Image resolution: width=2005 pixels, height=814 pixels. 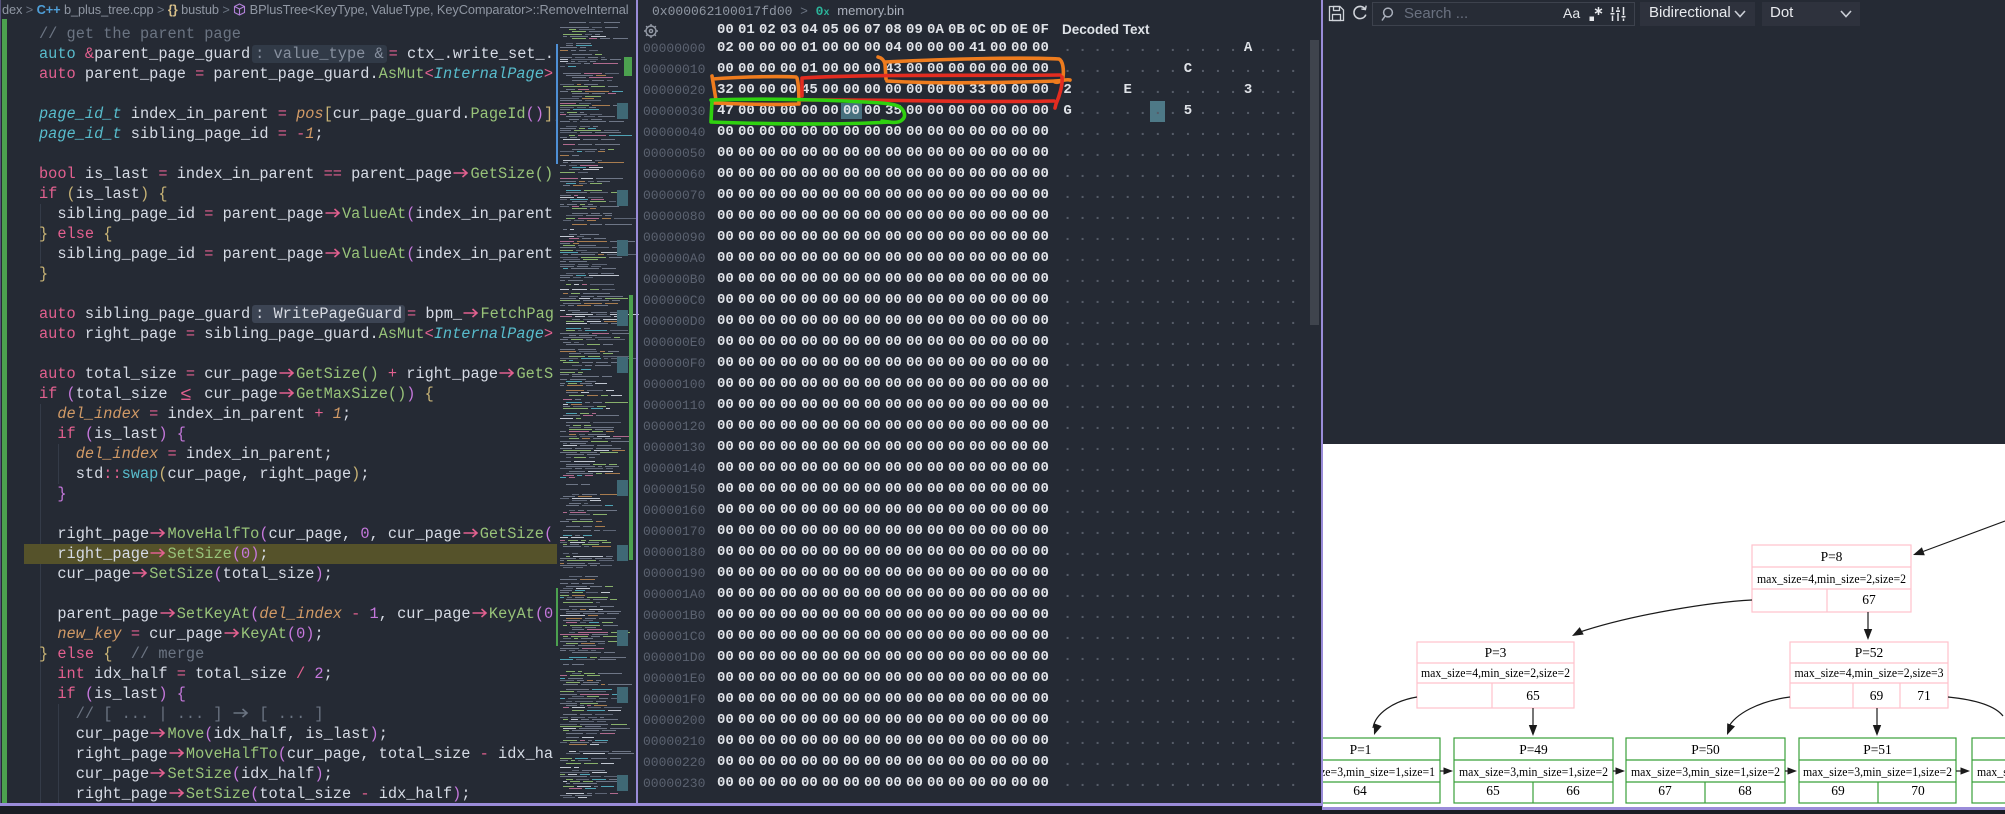 What do you see at coordinates (1918, 790) in the screenshot?
I see `svg-text: 70` at bounding box center [1918, 790].